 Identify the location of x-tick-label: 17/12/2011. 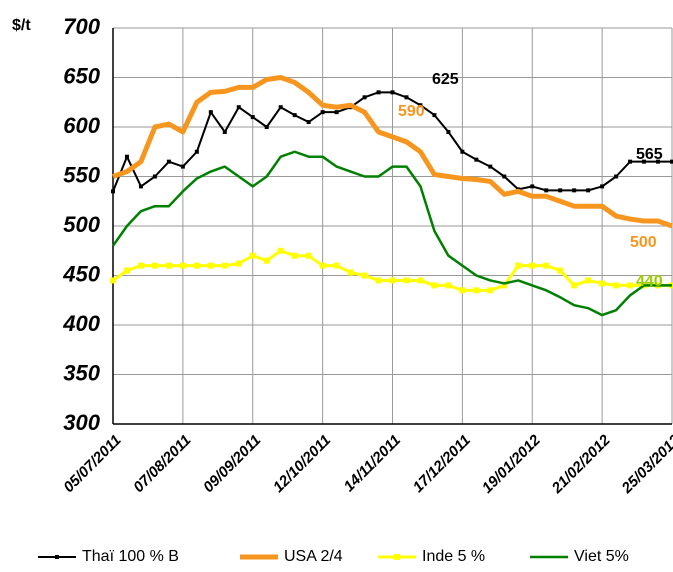
(442, 464).